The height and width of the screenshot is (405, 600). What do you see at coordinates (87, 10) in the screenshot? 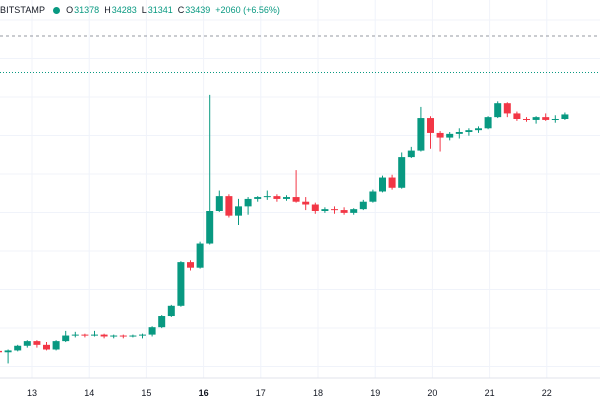
I see `open-value: 31378` at bounding box center [87, 10].